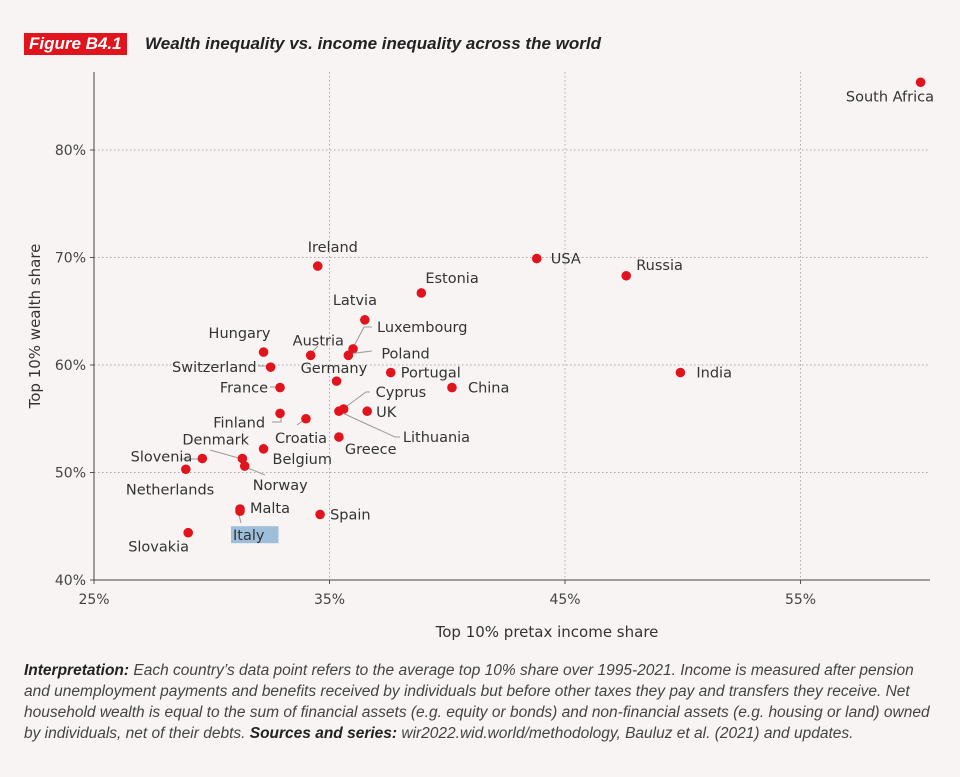 This screenshot has height=777, width=960. What do you see at coordinates (566, 260) in the screenshot?
I see `point-label: USA` at bounding box center [566, 260].